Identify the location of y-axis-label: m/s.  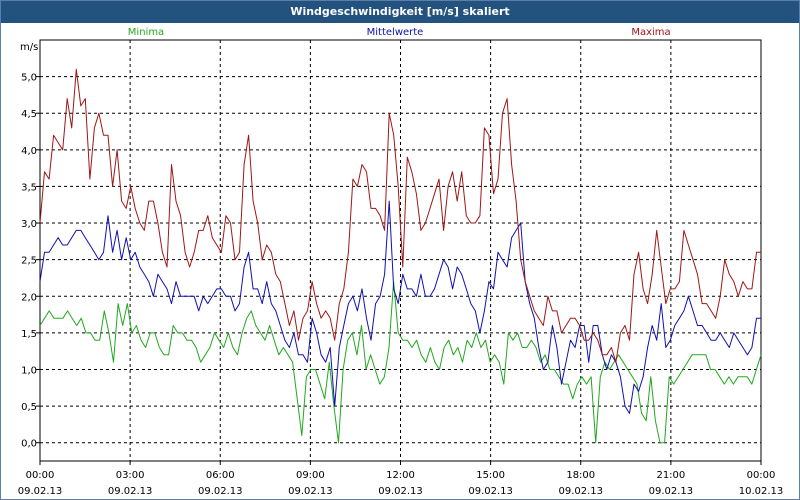
(29, 47).